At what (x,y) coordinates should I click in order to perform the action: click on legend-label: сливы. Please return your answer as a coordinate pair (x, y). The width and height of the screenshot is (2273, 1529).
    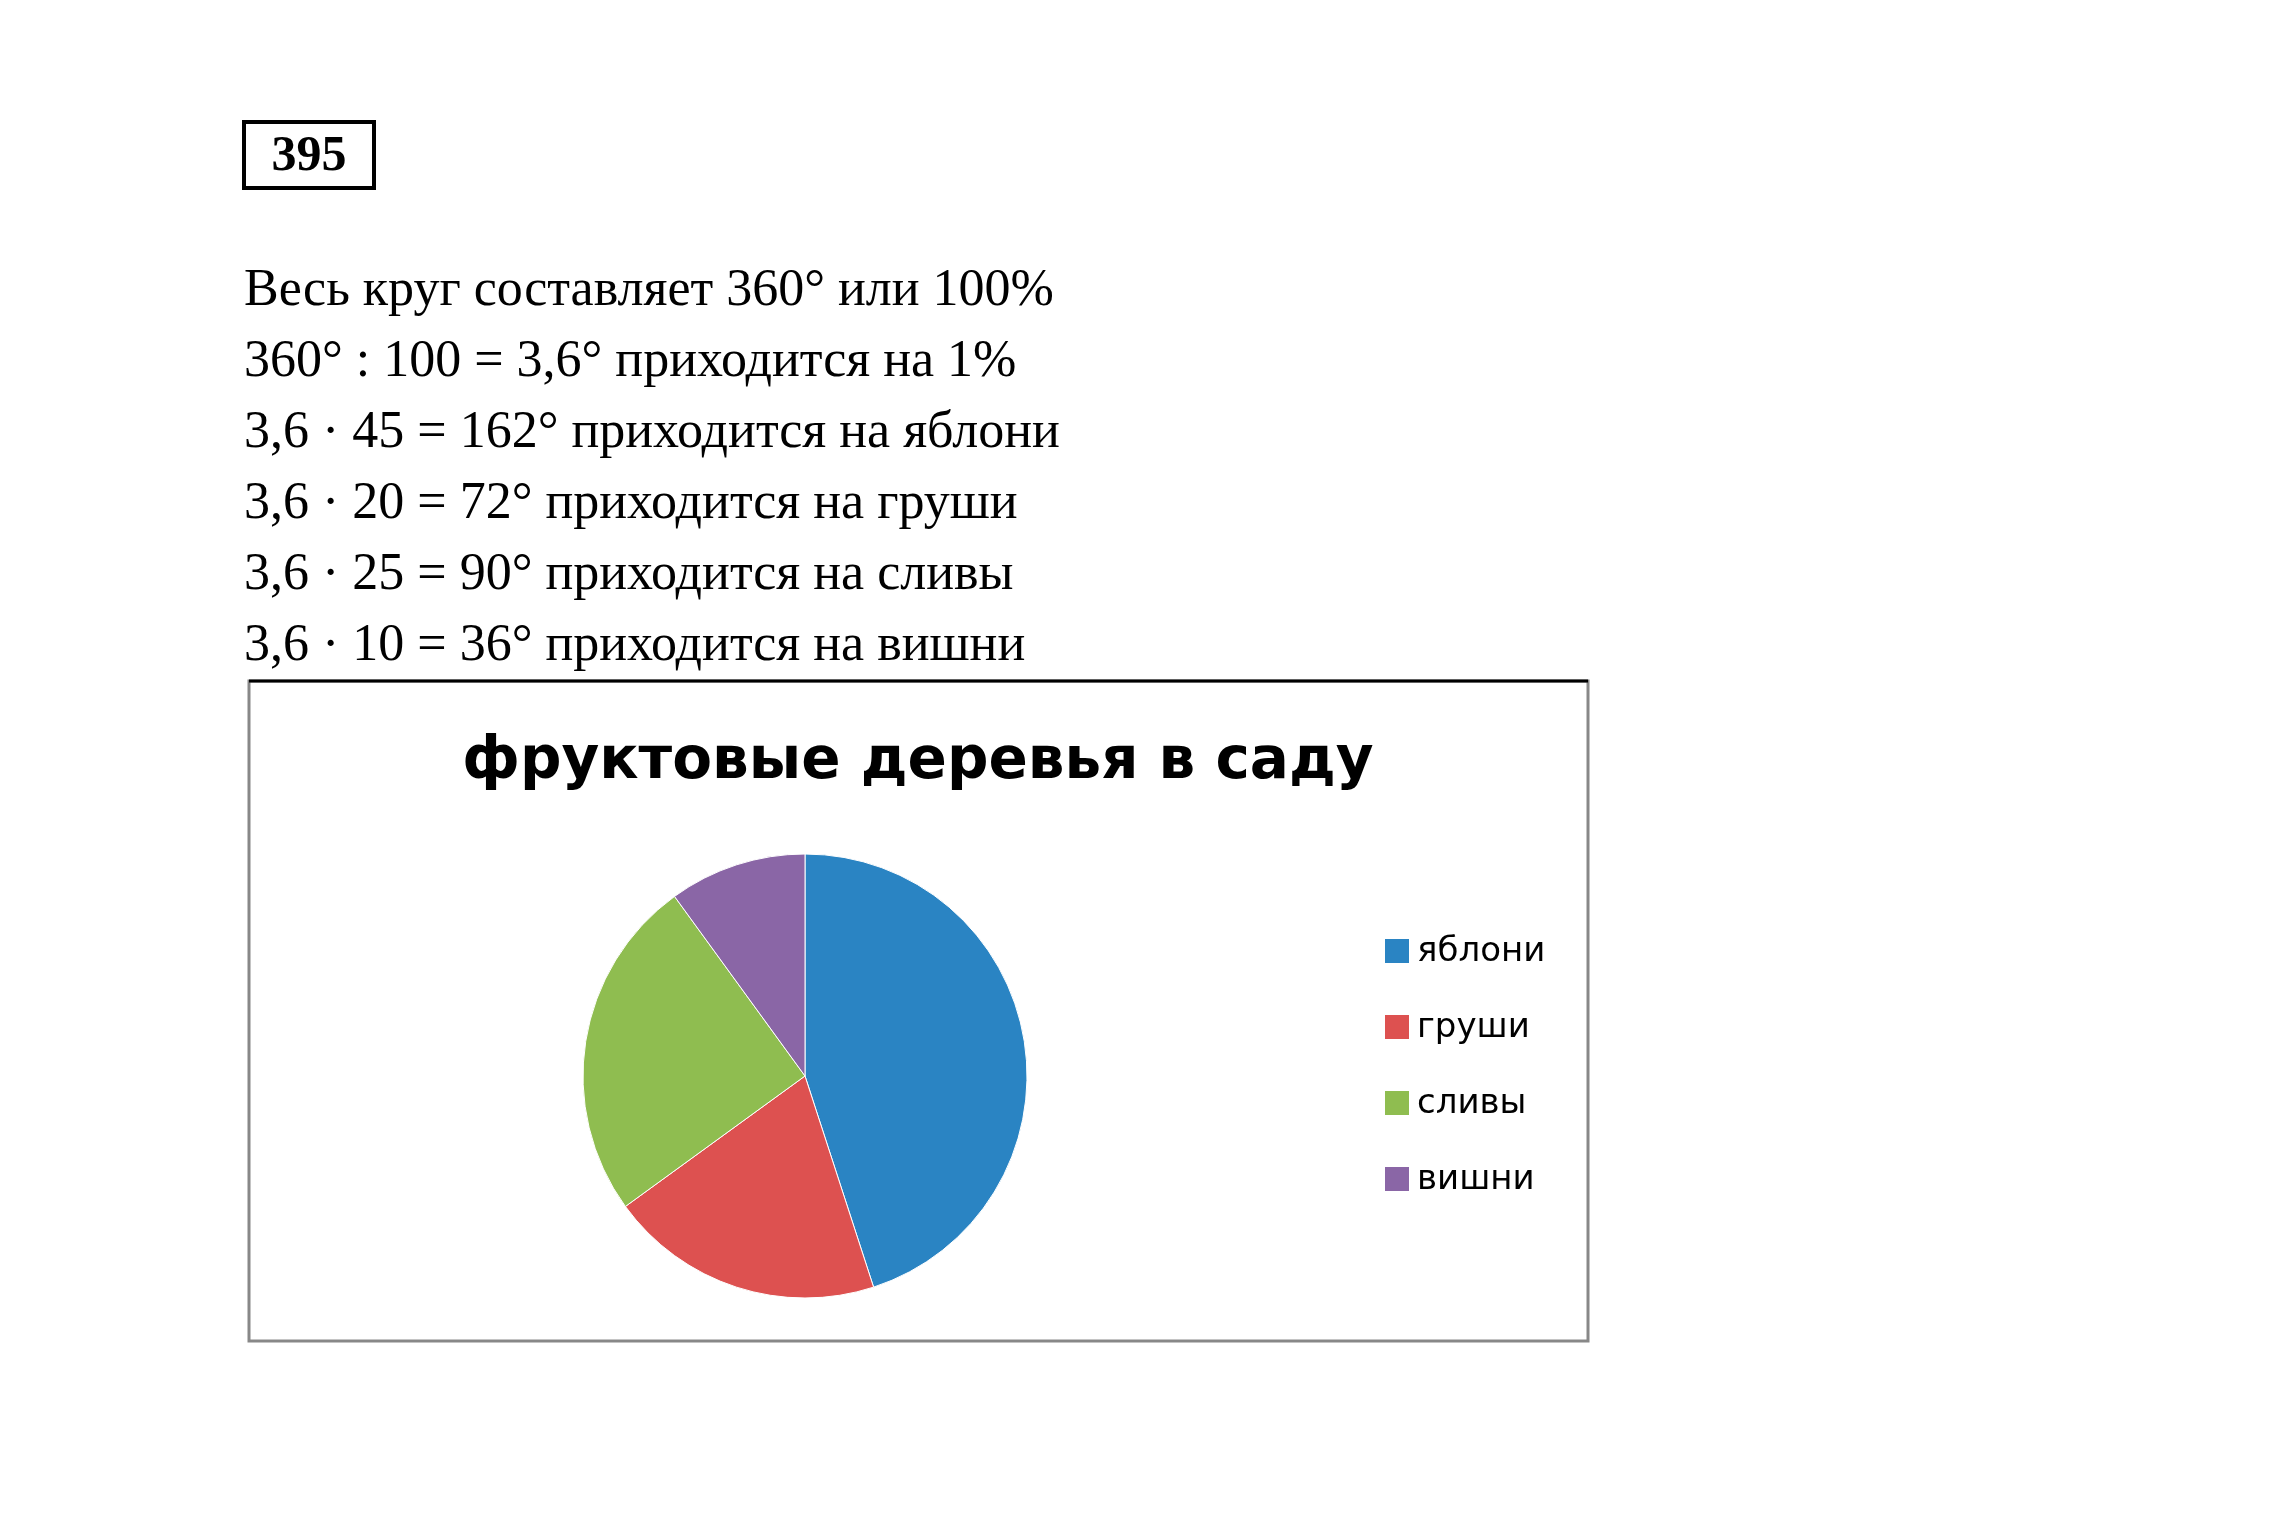
    Looking at the image, I should click on (1472, 1101).